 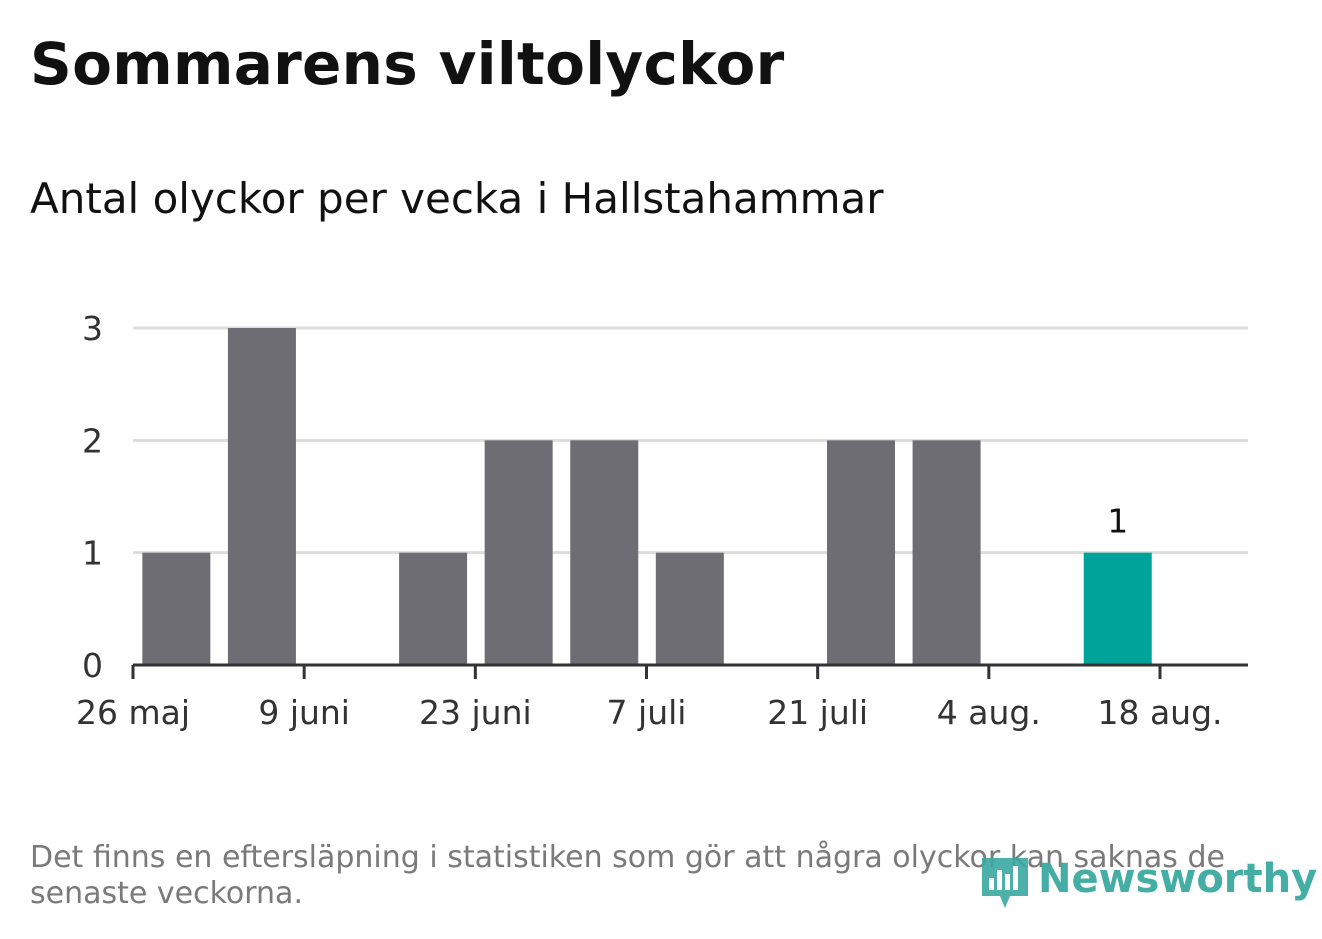 I want to click on x-tick-label: 18 aug., so click(x=1159, y=712).